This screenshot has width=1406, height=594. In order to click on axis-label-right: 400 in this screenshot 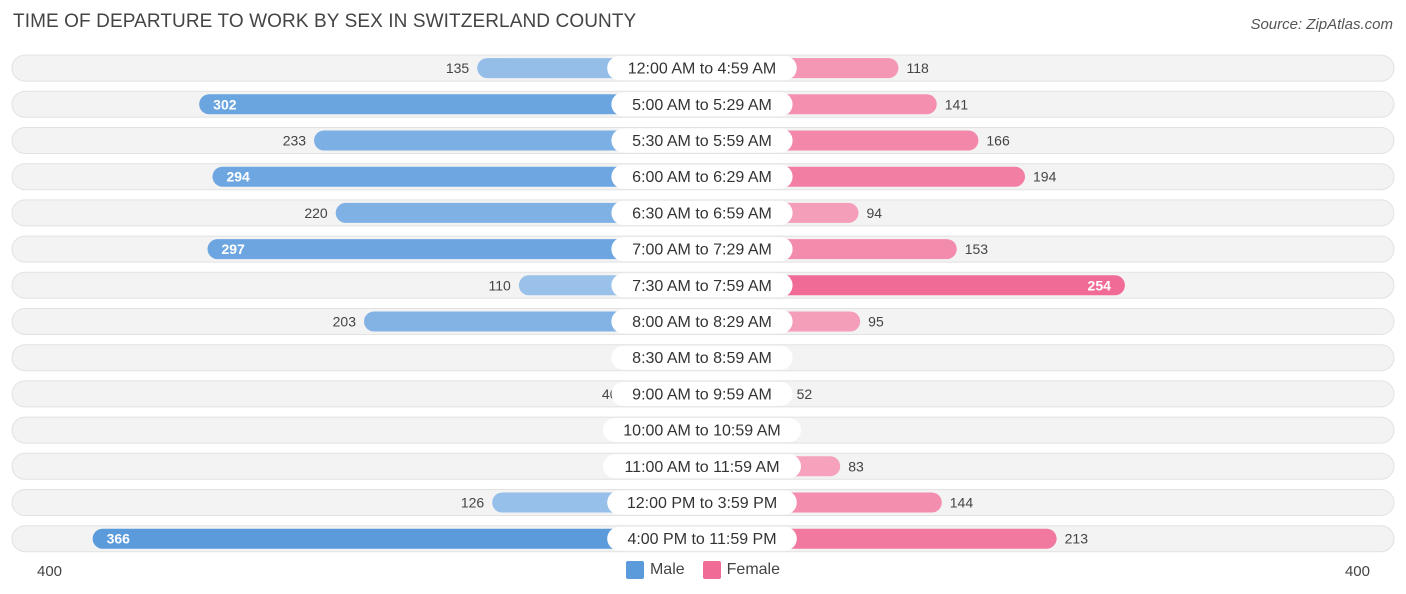, I will do `click(1357, 571)`.